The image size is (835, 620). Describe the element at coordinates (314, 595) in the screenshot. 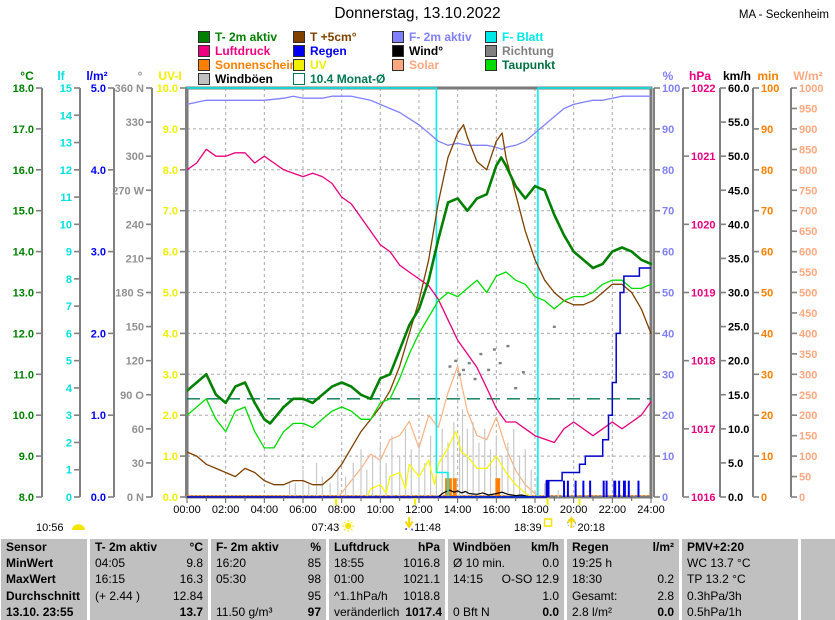

I see `table-cell: 95` at that location.